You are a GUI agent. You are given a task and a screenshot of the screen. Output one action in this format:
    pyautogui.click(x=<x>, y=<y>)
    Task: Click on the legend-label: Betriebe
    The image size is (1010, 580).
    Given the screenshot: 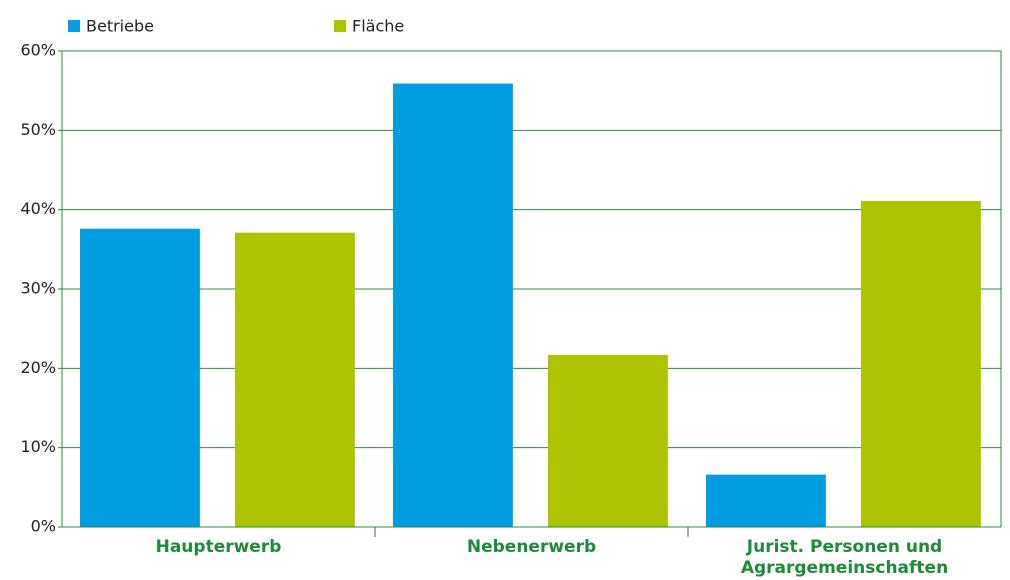 What is the action you would take?
    pyautogui.click(x=120, y=26)
    